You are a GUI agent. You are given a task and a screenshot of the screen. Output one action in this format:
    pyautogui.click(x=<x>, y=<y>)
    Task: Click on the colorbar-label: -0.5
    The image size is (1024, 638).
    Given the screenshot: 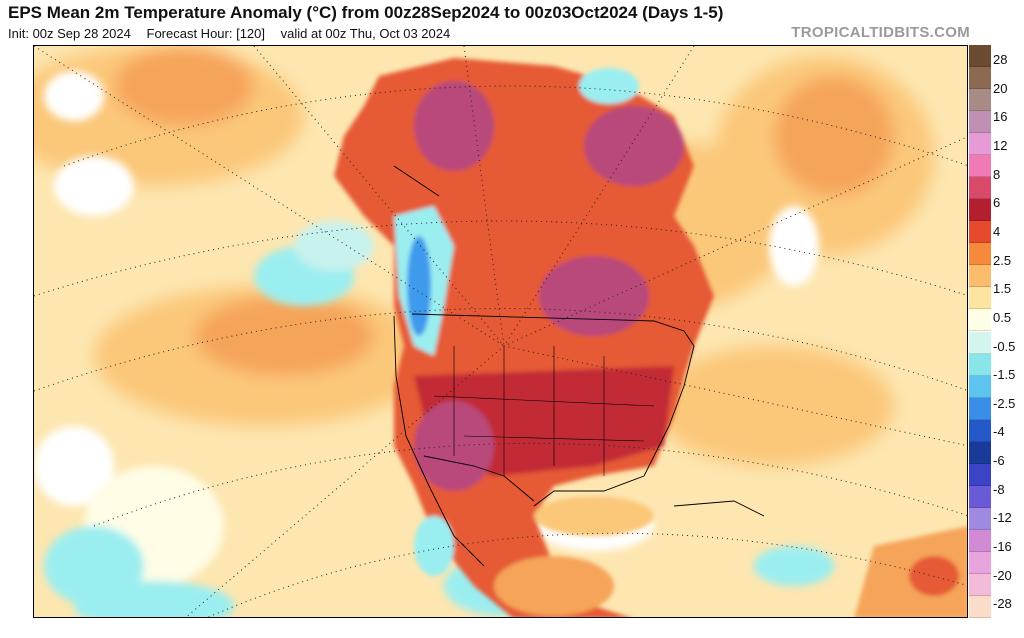 What is the action you would take?
    pyautogui.click(x=1004, y=346)
    